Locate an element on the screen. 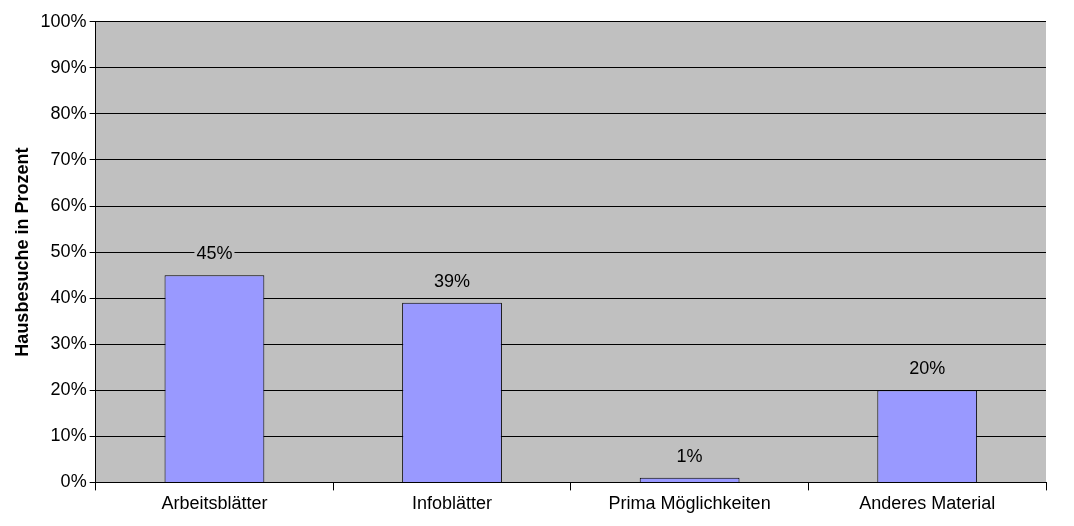 The height and width of the screenshot is (526, 1074). x-tick-label: Prima Möglichkeiten is located at coordinates (689, 503).